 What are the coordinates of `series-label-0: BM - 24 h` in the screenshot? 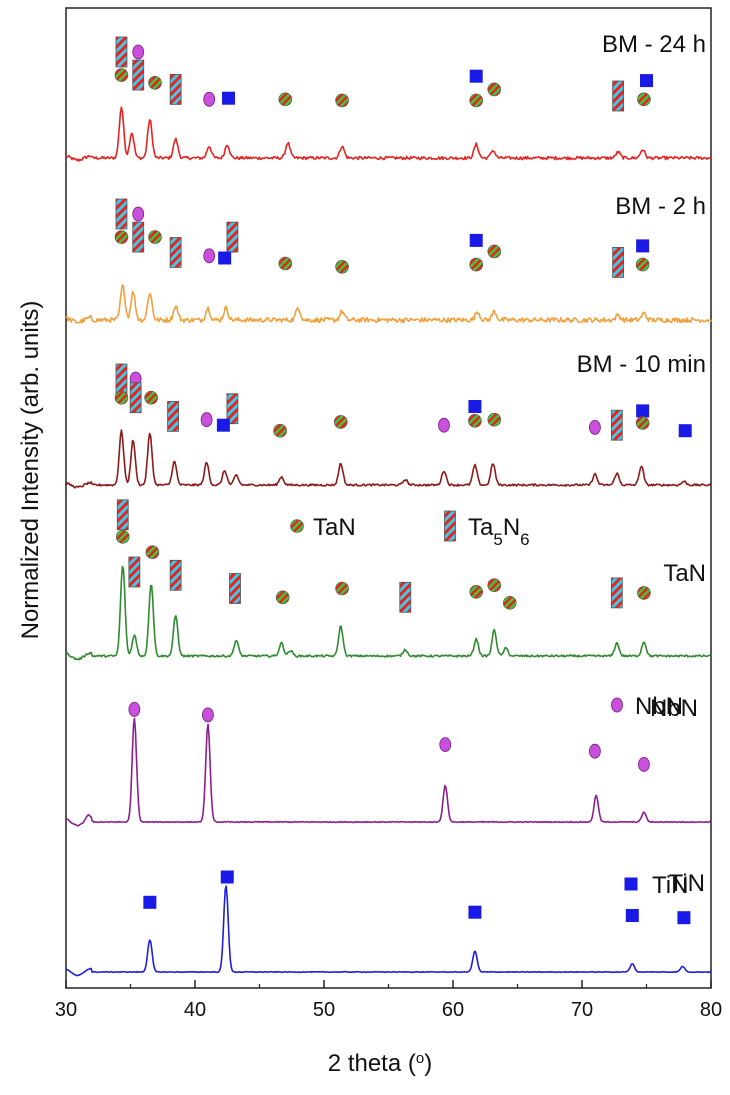 It's located at (654, 44).